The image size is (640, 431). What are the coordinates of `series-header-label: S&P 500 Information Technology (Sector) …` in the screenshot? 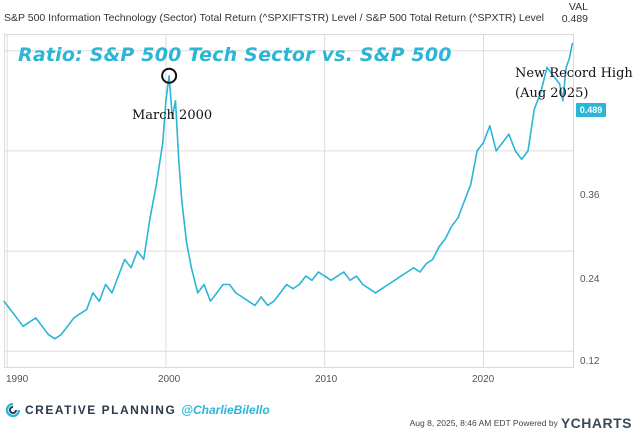 It's located at (274, 18).